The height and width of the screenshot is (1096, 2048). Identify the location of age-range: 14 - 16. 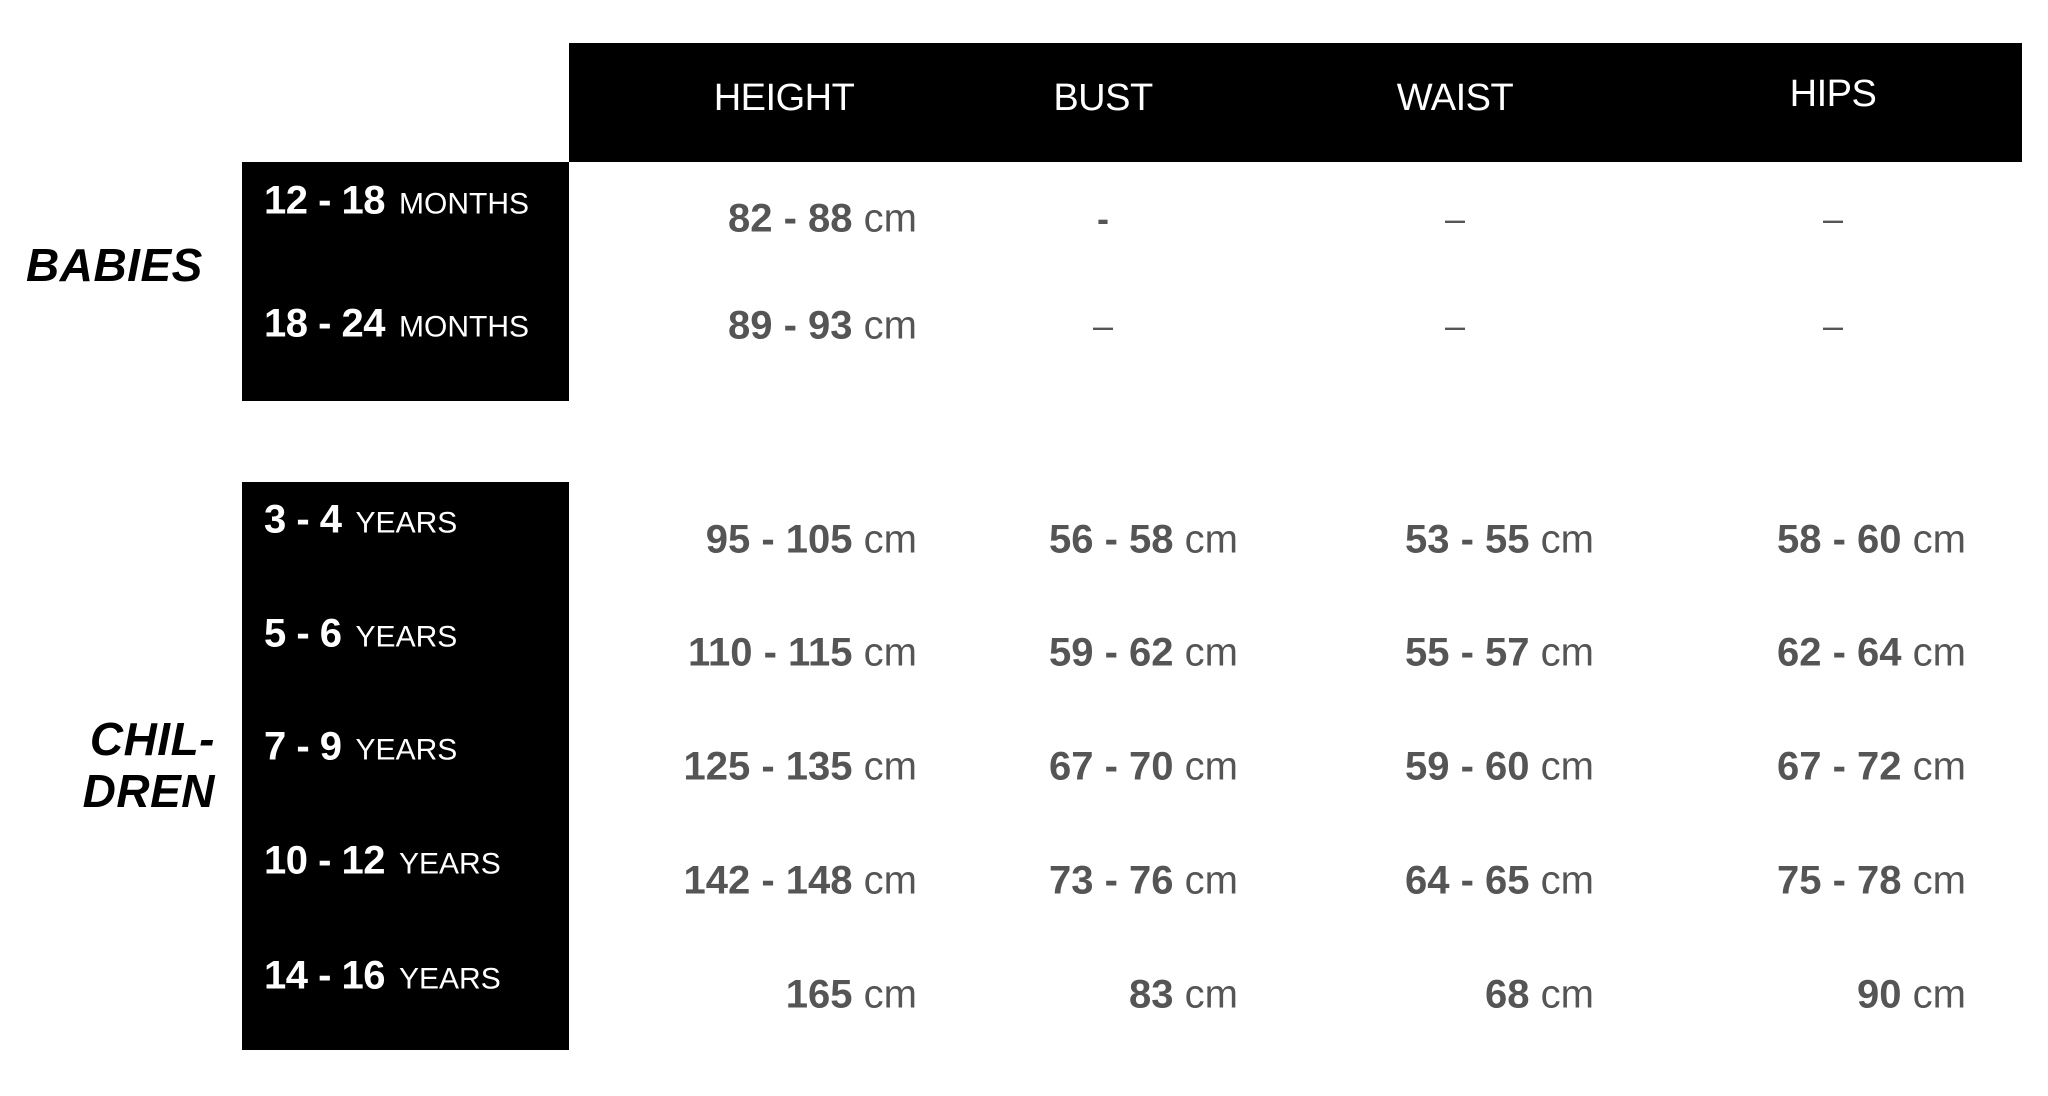
(325, 975).